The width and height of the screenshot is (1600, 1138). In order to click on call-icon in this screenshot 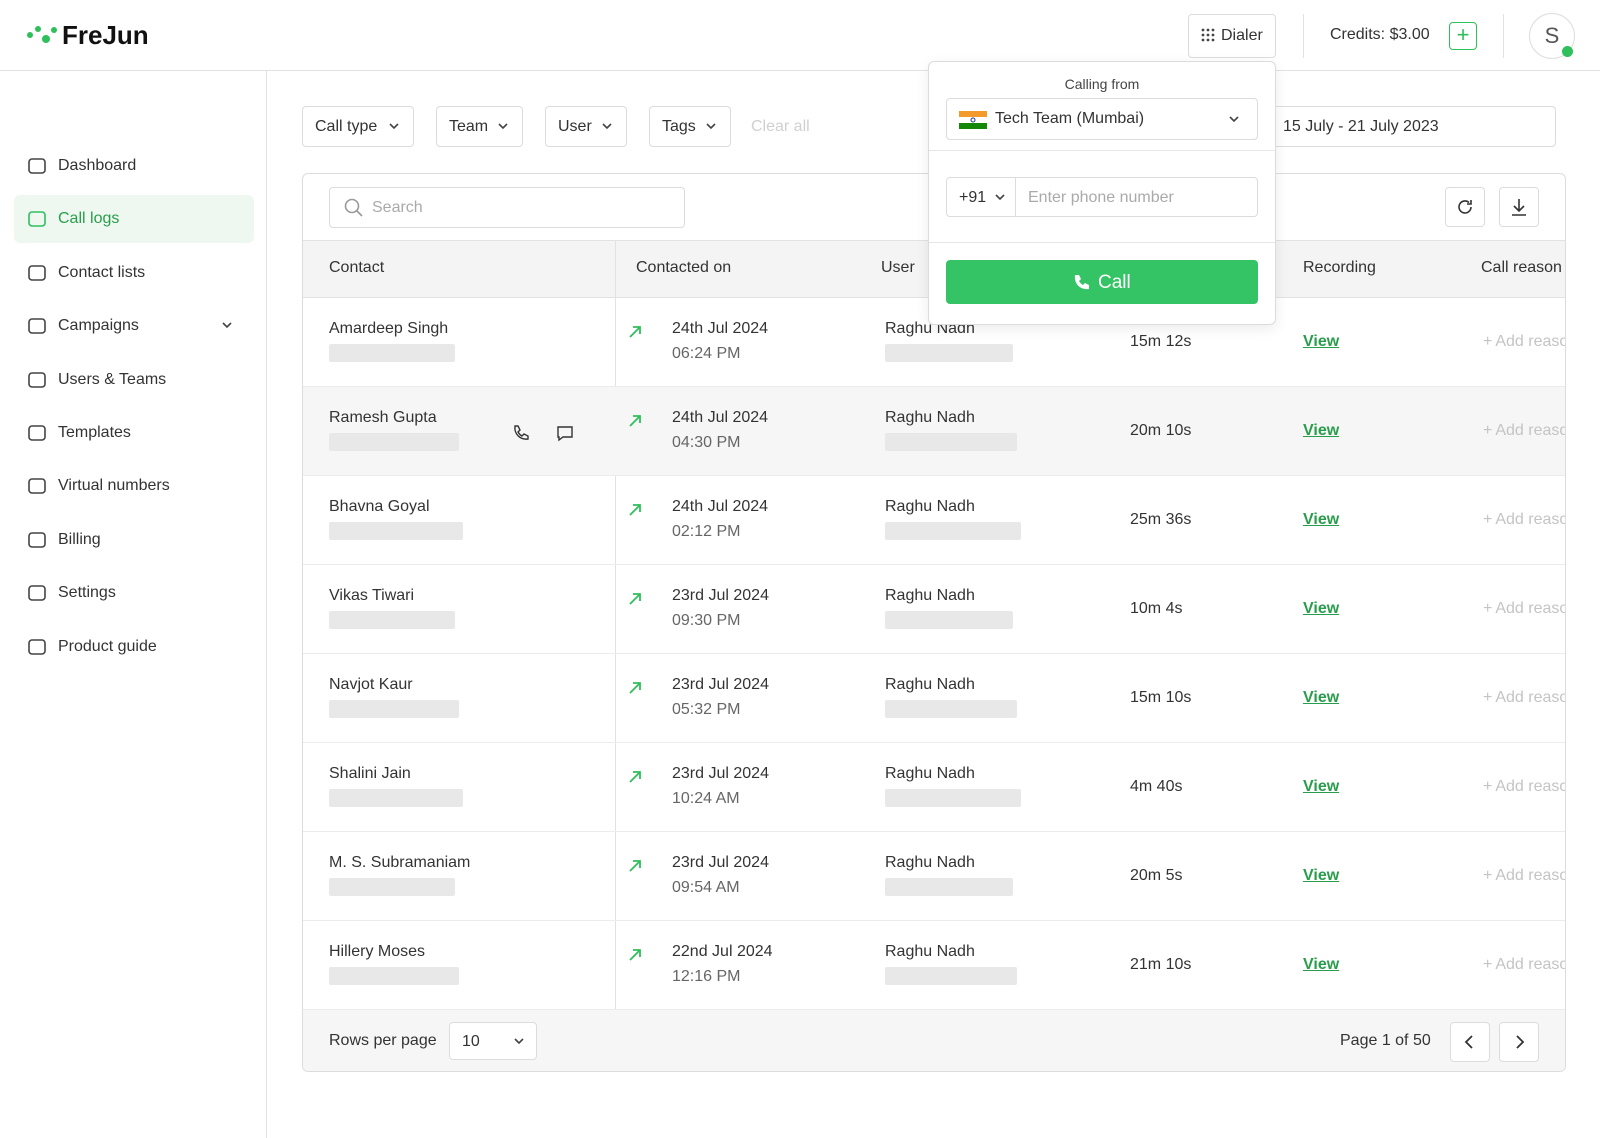, I will do `click(521, 435)`.